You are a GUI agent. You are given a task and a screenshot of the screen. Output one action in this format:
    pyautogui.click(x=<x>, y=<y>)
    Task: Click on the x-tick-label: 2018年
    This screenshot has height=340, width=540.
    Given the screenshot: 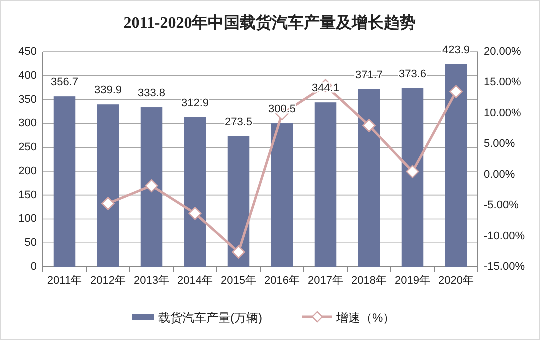 What is the action you would take?
    pyautogui.click(x=369, y=281)
    